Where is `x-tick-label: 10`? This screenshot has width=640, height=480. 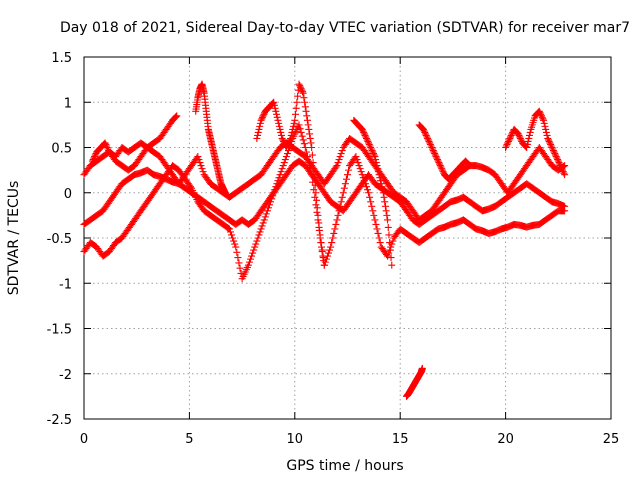
x-tick-label: 10 is located at coordinates (295, 439).